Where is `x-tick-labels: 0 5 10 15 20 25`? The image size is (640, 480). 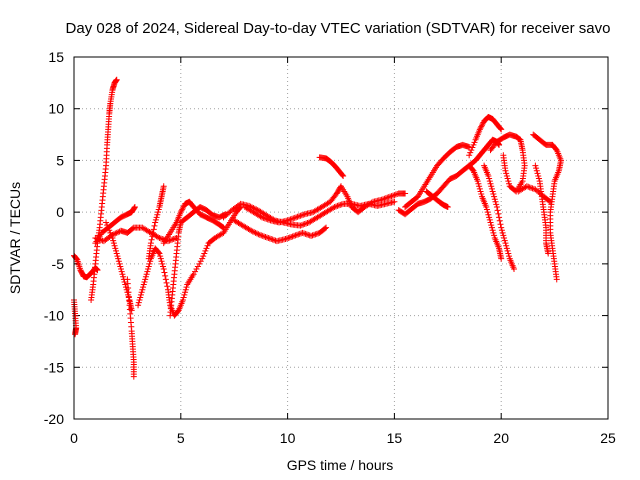
x-tick-labels: 0 5 10 15 20 25 is located at coordinates (343, 438).